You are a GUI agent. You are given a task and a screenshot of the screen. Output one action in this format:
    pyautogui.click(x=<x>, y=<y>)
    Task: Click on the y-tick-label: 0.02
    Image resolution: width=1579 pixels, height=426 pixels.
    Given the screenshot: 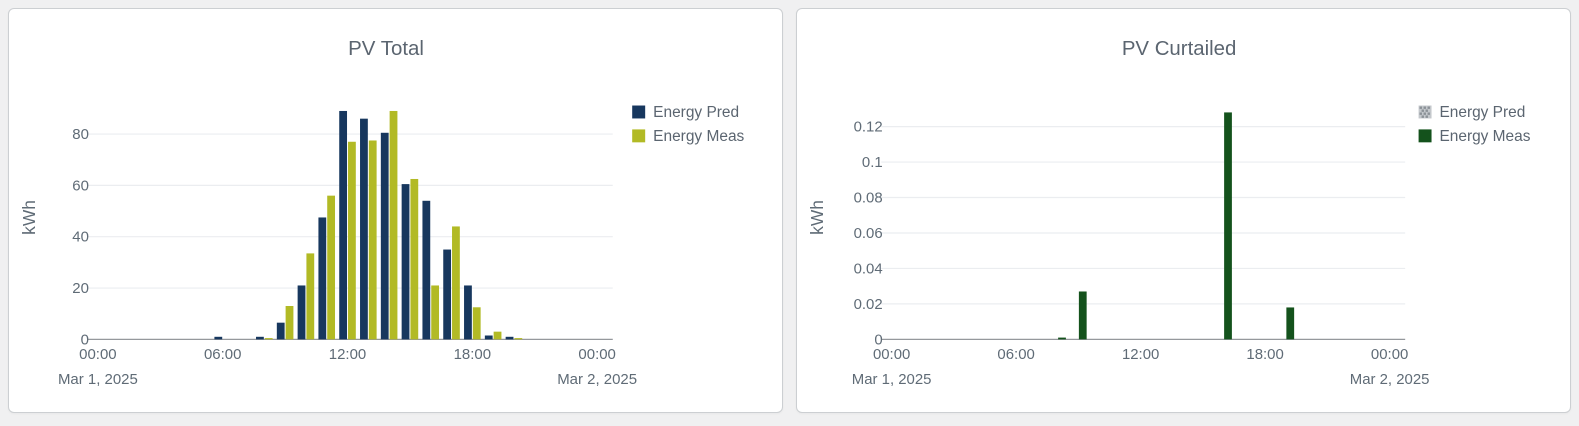 What is the action you would take?
    pyautogui.click(x=868, y=304)
    